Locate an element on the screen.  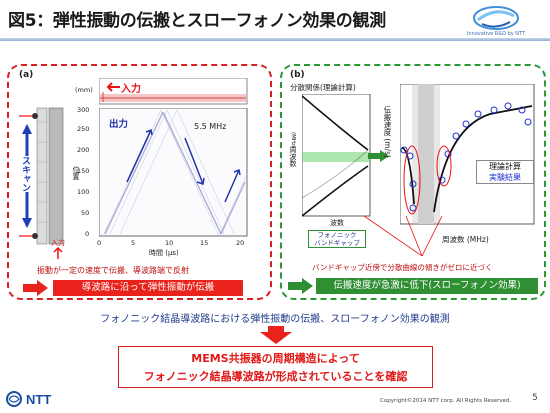
legend-theory: 理論計算 is located at coordinates (505, 166).